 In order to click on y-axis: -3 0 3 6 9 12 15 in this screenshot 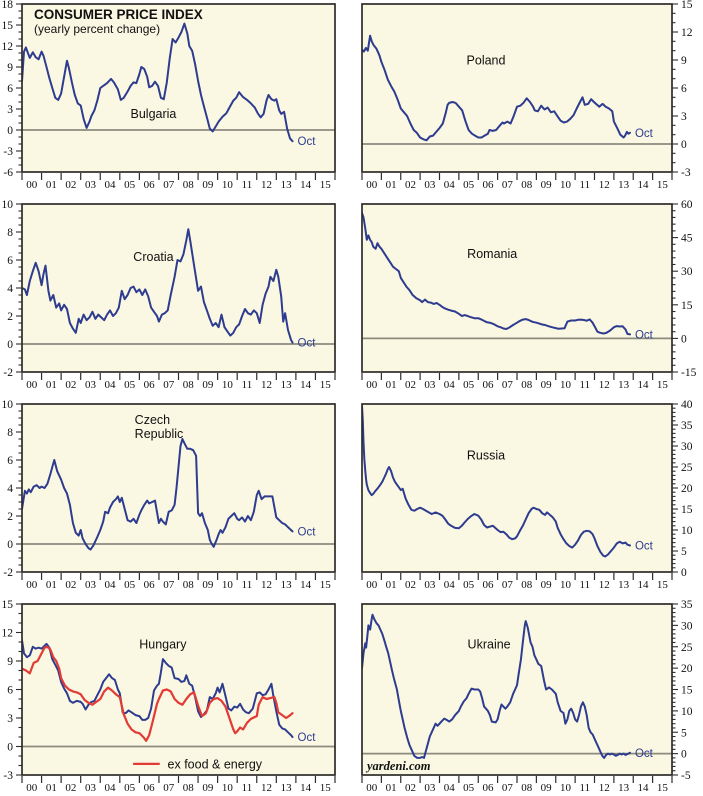, I will do `click(12, 691)`.